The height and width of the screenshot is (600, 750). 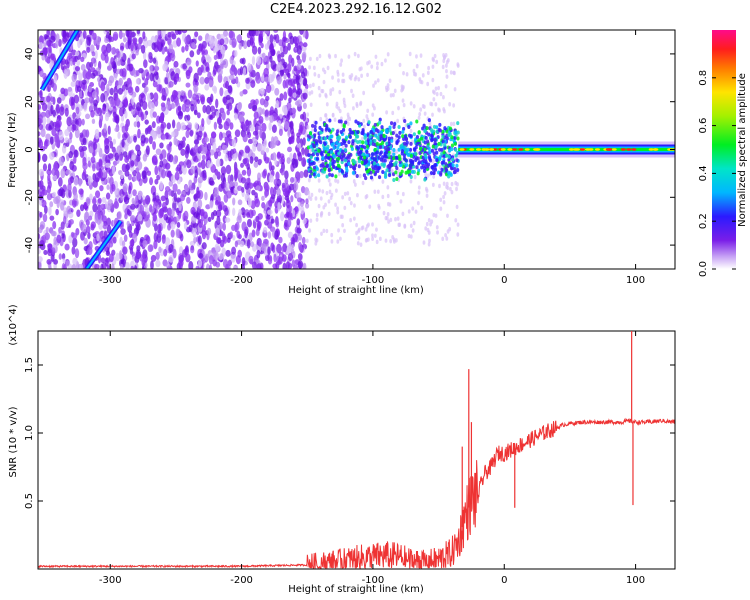 What do you see at coordinates (12, 150) in the screenshot?
I see `spectrogram-y-label: Frequency (Hz)` at bounding box center [12, 150].